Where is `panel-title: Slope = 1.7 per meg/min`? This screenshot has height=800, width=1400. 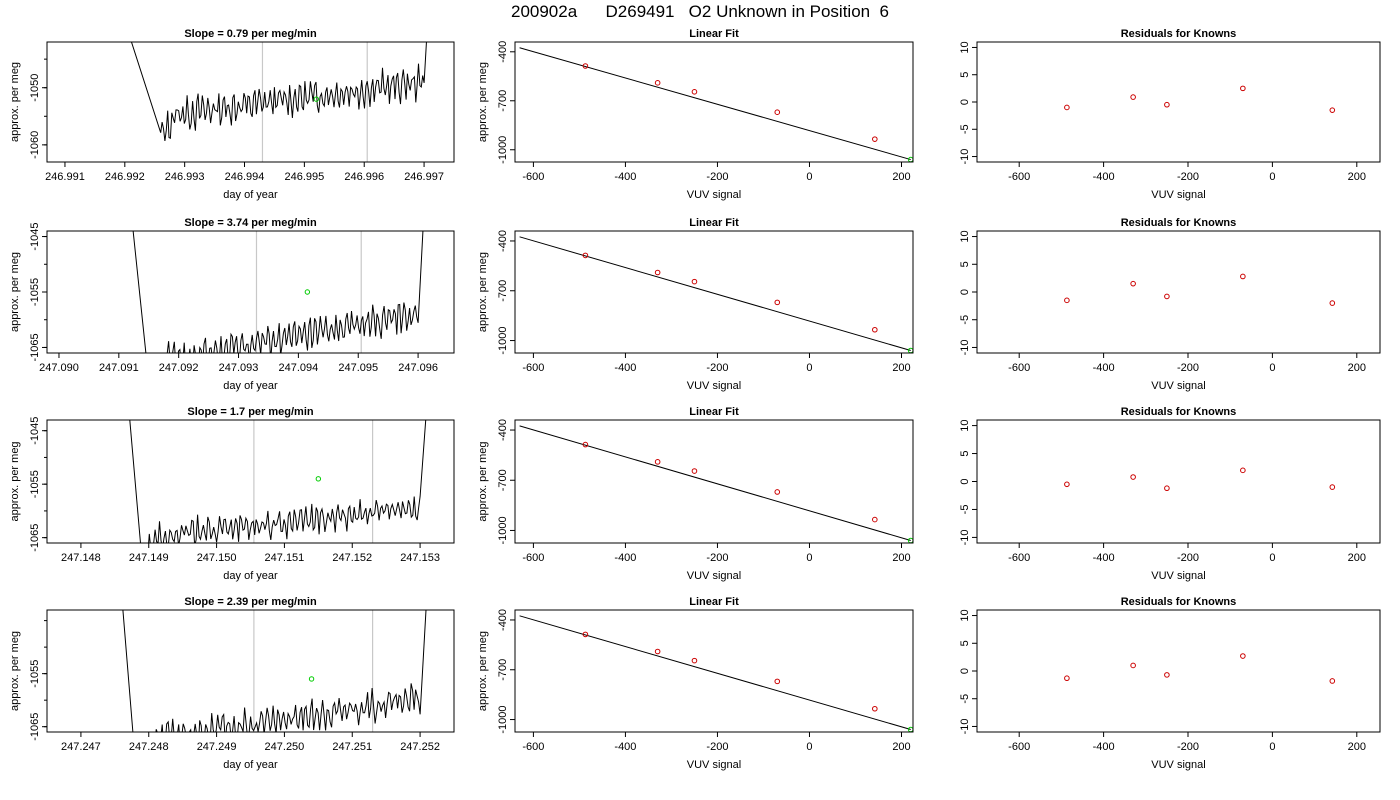
panel-title: Slope = 1.7 per meg/min is located at coordinates (250, 412).